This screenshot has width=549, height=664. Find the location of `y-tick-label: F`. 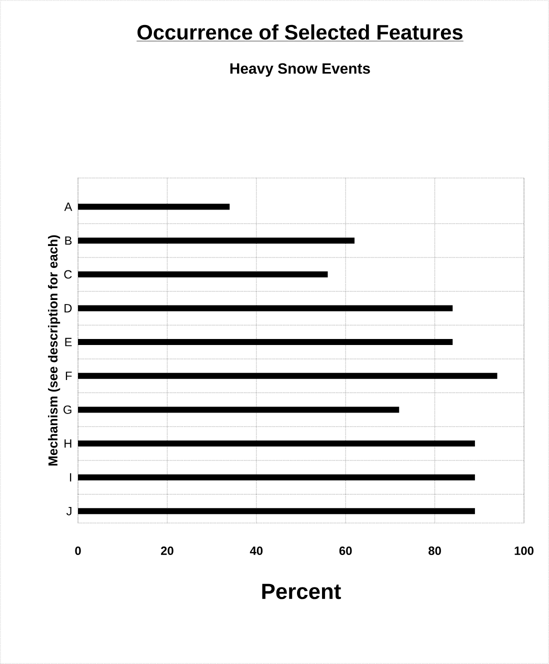

y-tick-label: F is located at coordinates (69, 376).